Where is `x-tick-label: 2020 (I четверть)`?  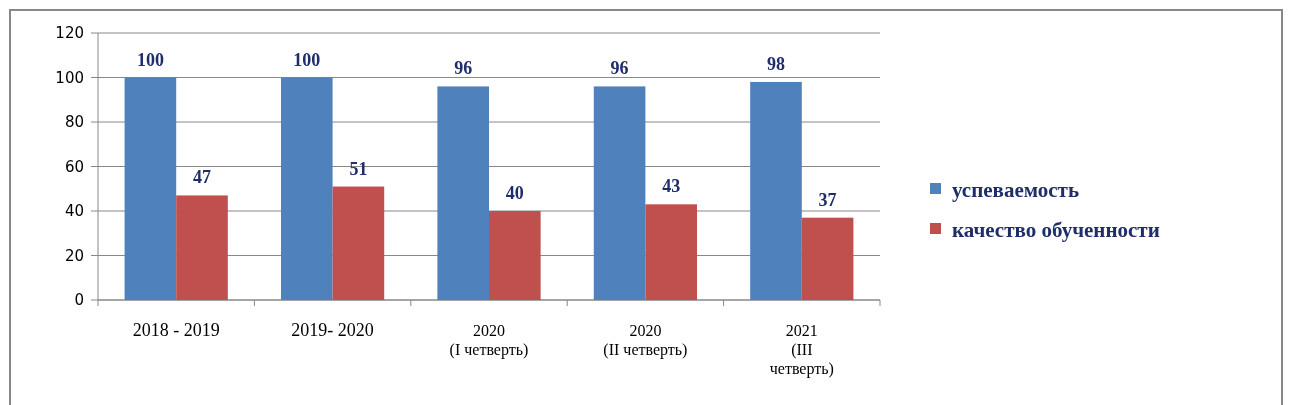 x-tick-label: 2020 (I четверть) is located at coordinates (489, 340).